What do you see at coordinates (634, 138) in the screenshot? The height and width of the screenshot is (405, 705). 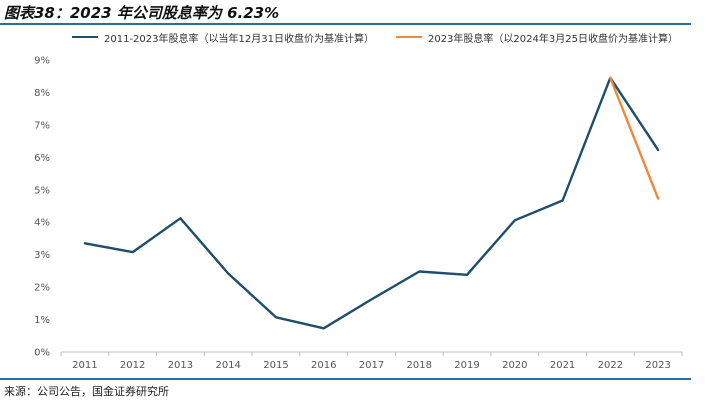 I see `series-line-secondary` at bounding box center [634, 138].